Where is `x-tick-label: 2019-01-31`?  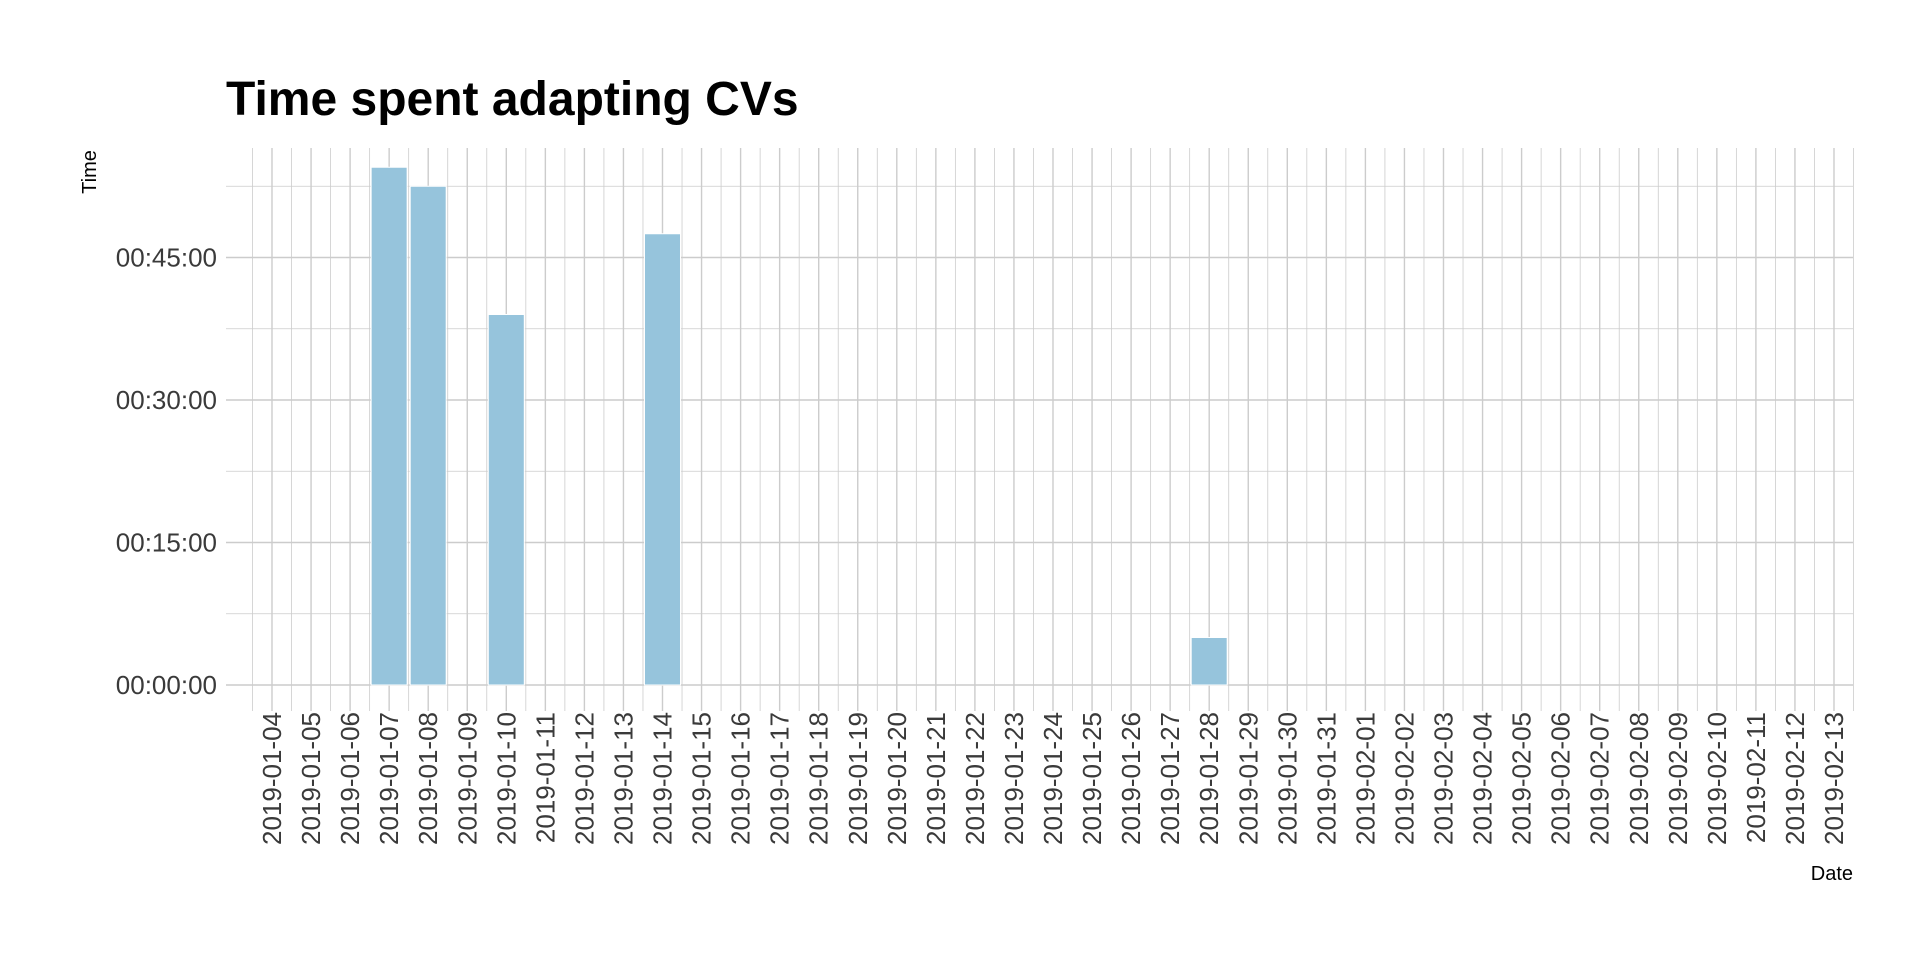 x-tick-label: 2019-01-31 is located at coordinates (1326, 778).